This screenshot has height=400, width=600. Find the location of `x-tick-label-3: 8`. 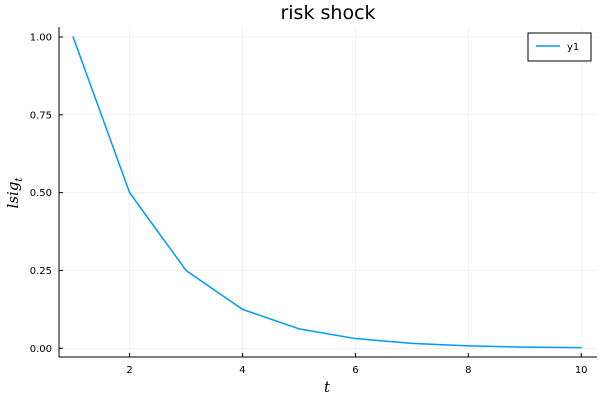

x-tick-label-3: 8 is located at coordinates (468, 370).